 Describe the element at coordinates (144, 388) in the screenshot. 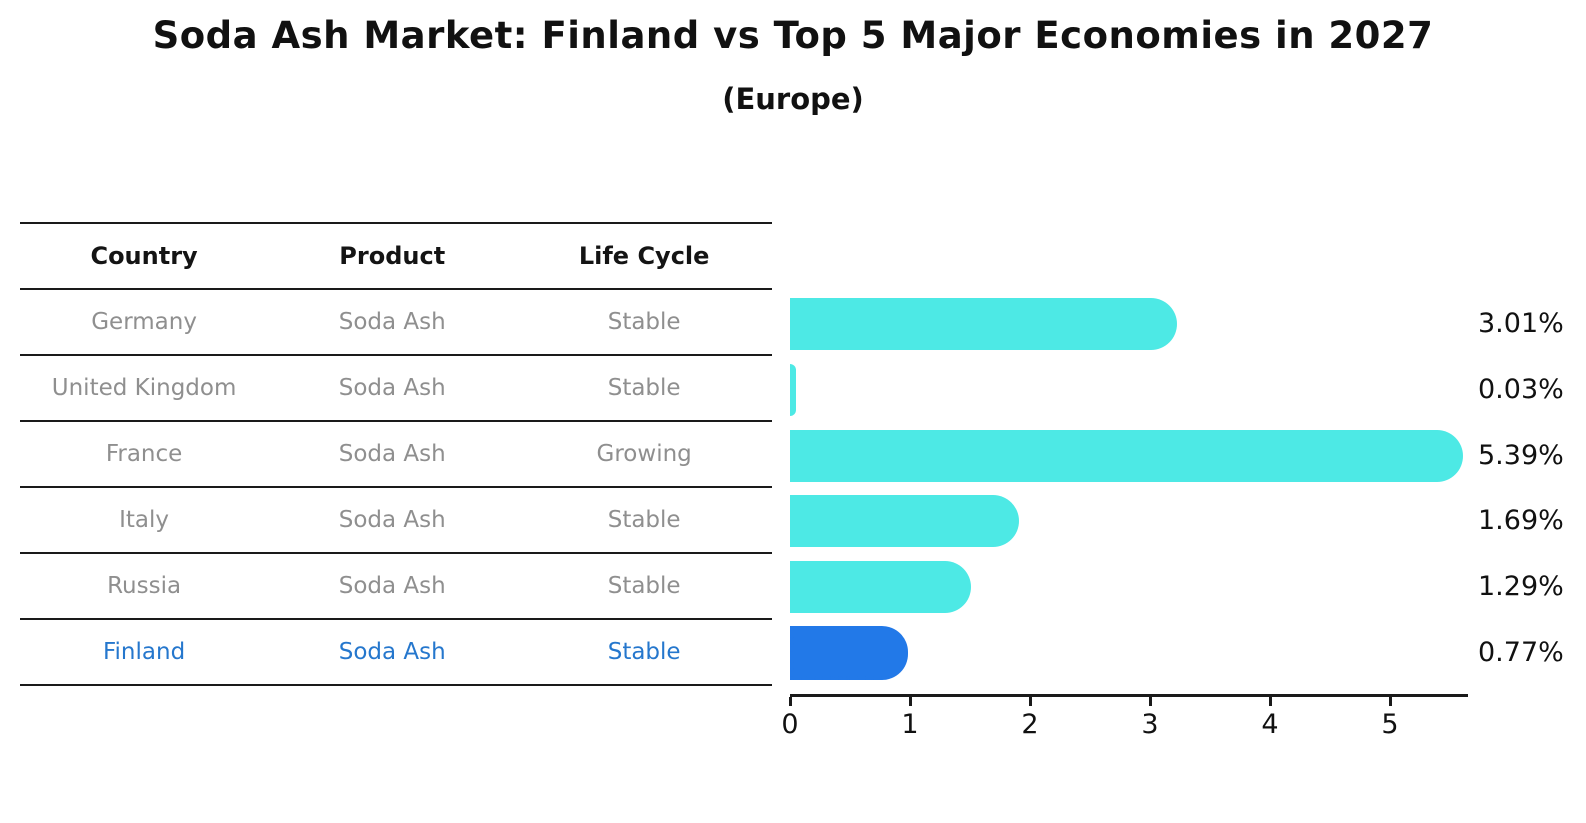

I see `country-cell: United Kingdom` at that location.